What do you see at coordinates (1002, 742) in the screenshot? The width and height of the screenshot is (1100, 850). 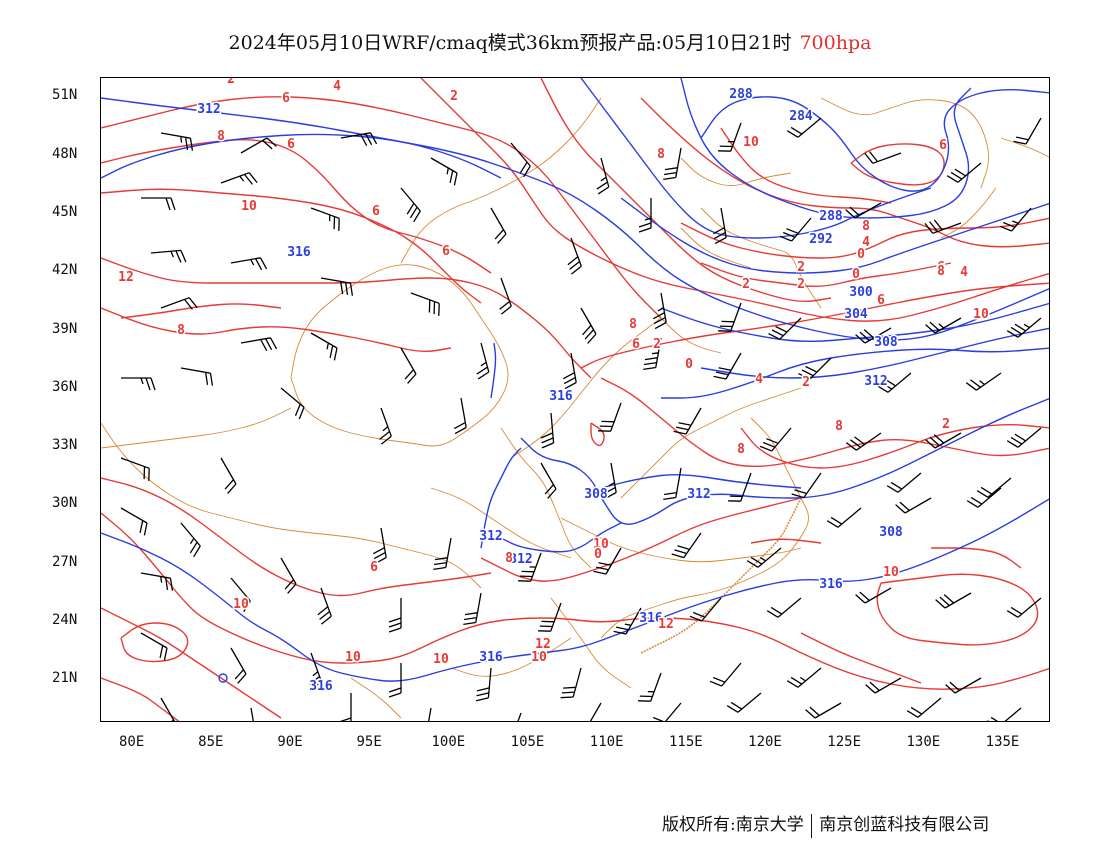 I see `lon-tick-label: 135E` at bounding box center [1002, 742].